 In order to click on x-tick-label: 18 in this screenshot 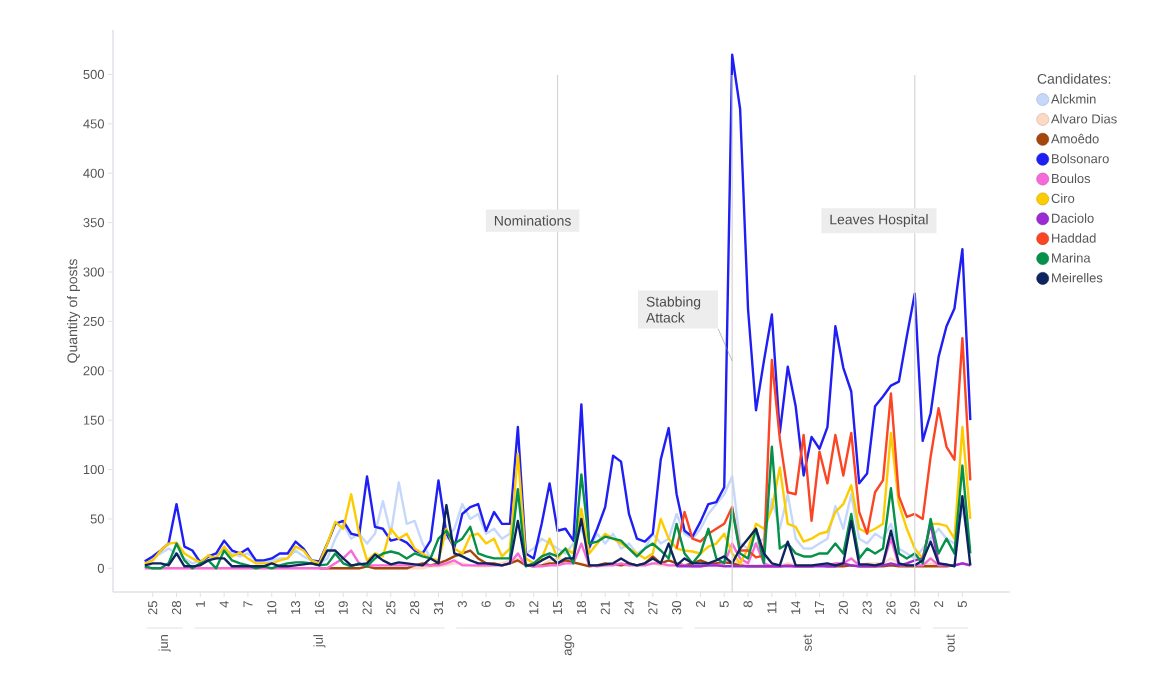, I will do `click(581, 607)`.